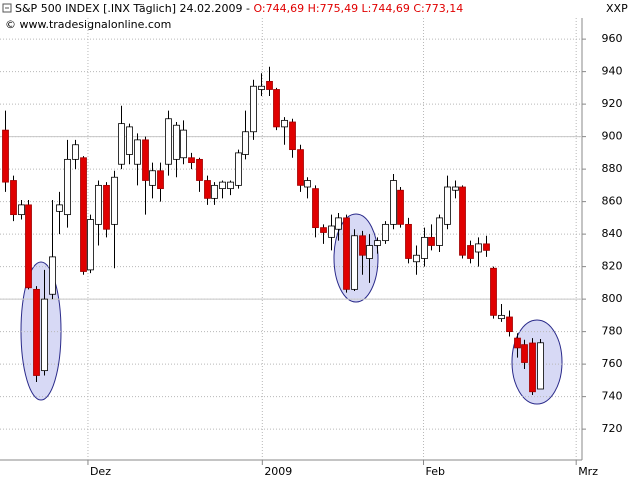 The width and height of the screenshot is (640, 484). I want to click on y-tick-label: 960, so click(612, 38).